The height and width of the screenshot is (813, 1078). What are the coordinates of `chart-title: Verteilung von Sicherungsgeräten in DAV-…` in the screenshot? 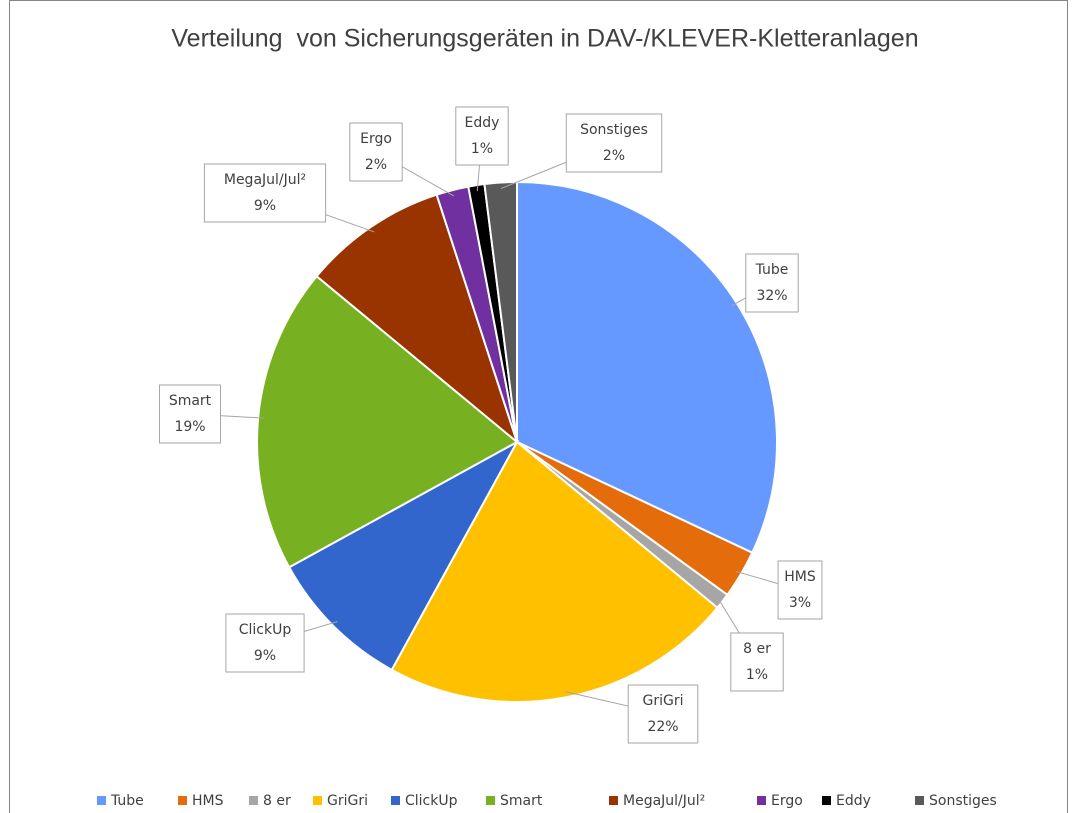 It's located at (544, 39).